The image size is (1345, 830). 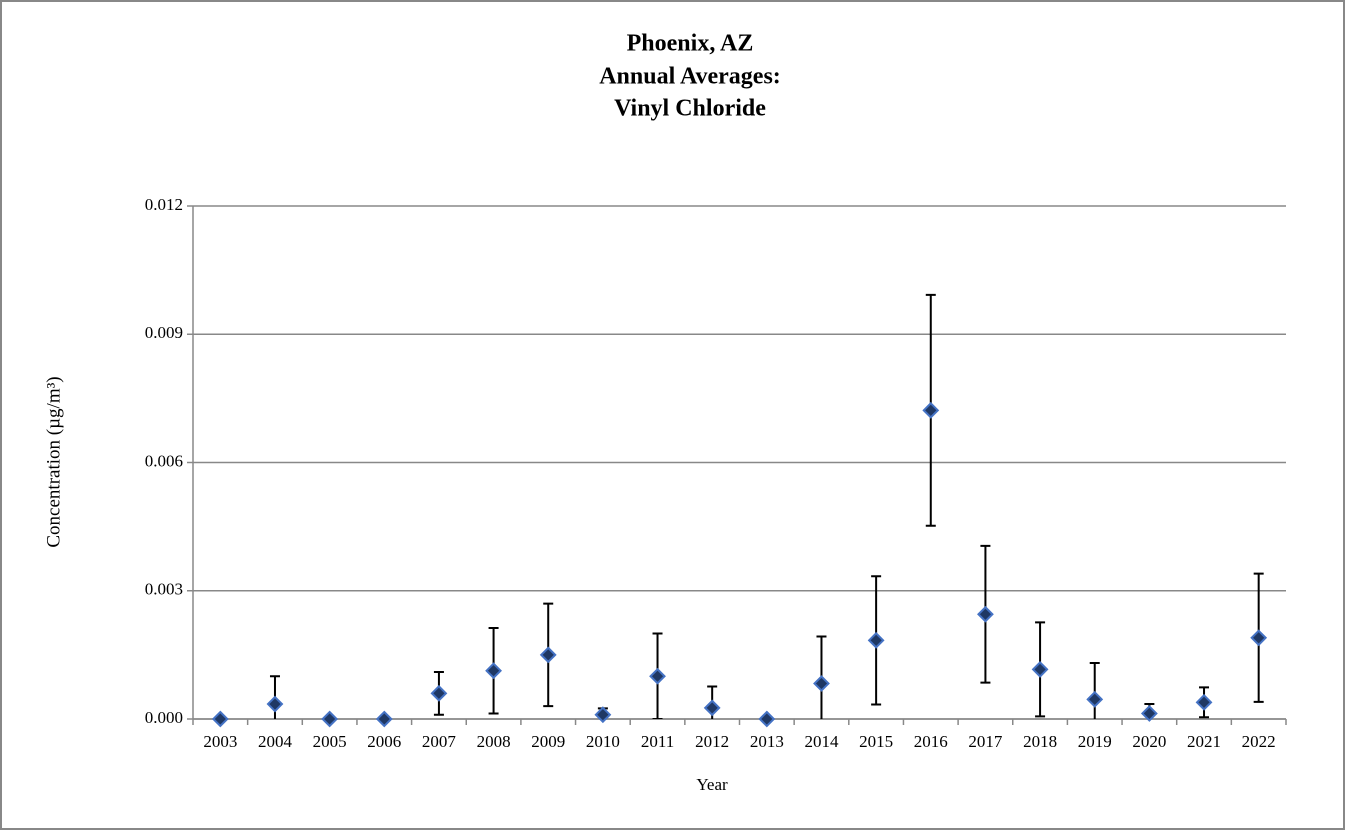 What do you see at coordinates (603, 741) in the screenshot?
I see `x-tick-label: 2010` at bounding box center [603, 741].